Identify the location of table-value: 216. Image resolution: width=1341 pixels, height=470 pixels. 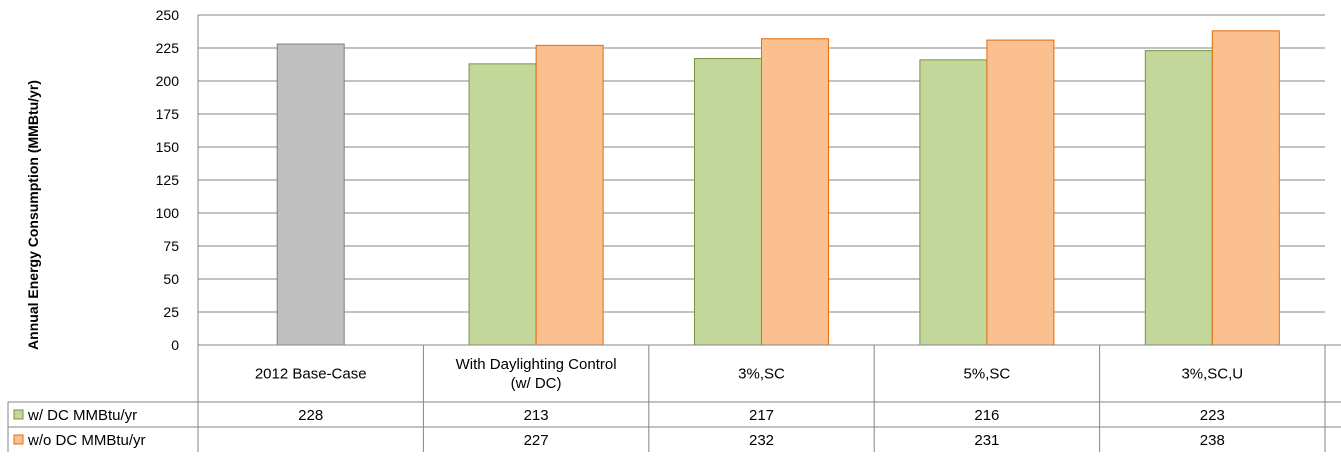
(986, 415).